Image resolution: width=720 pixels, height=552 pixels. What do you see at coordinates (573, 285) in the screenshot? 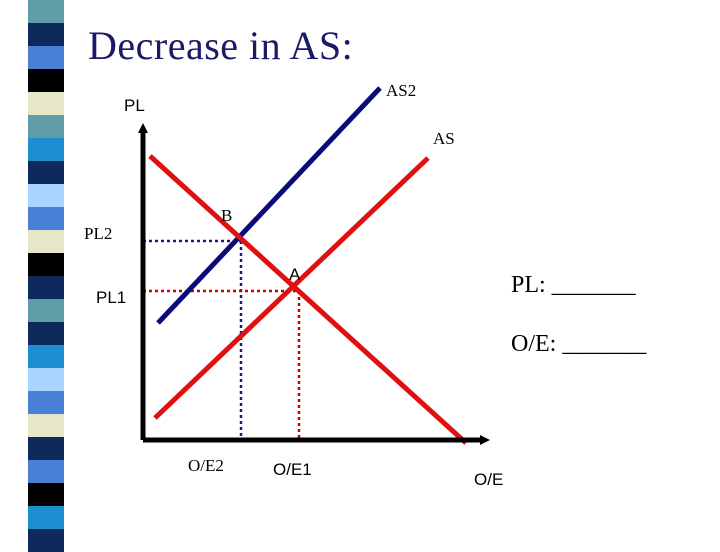
I see `pl-answer-prompt: PL: _______` at bounding box center [573, 285].